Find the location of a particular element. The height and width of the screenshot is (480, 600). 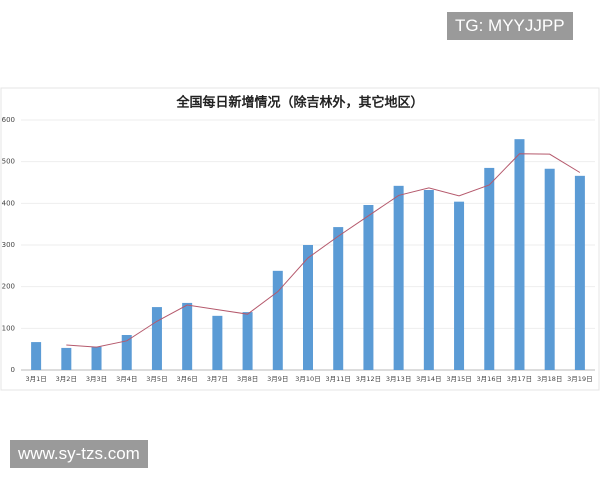

y-tick-label: 300 is located at coordinates (8, 245).